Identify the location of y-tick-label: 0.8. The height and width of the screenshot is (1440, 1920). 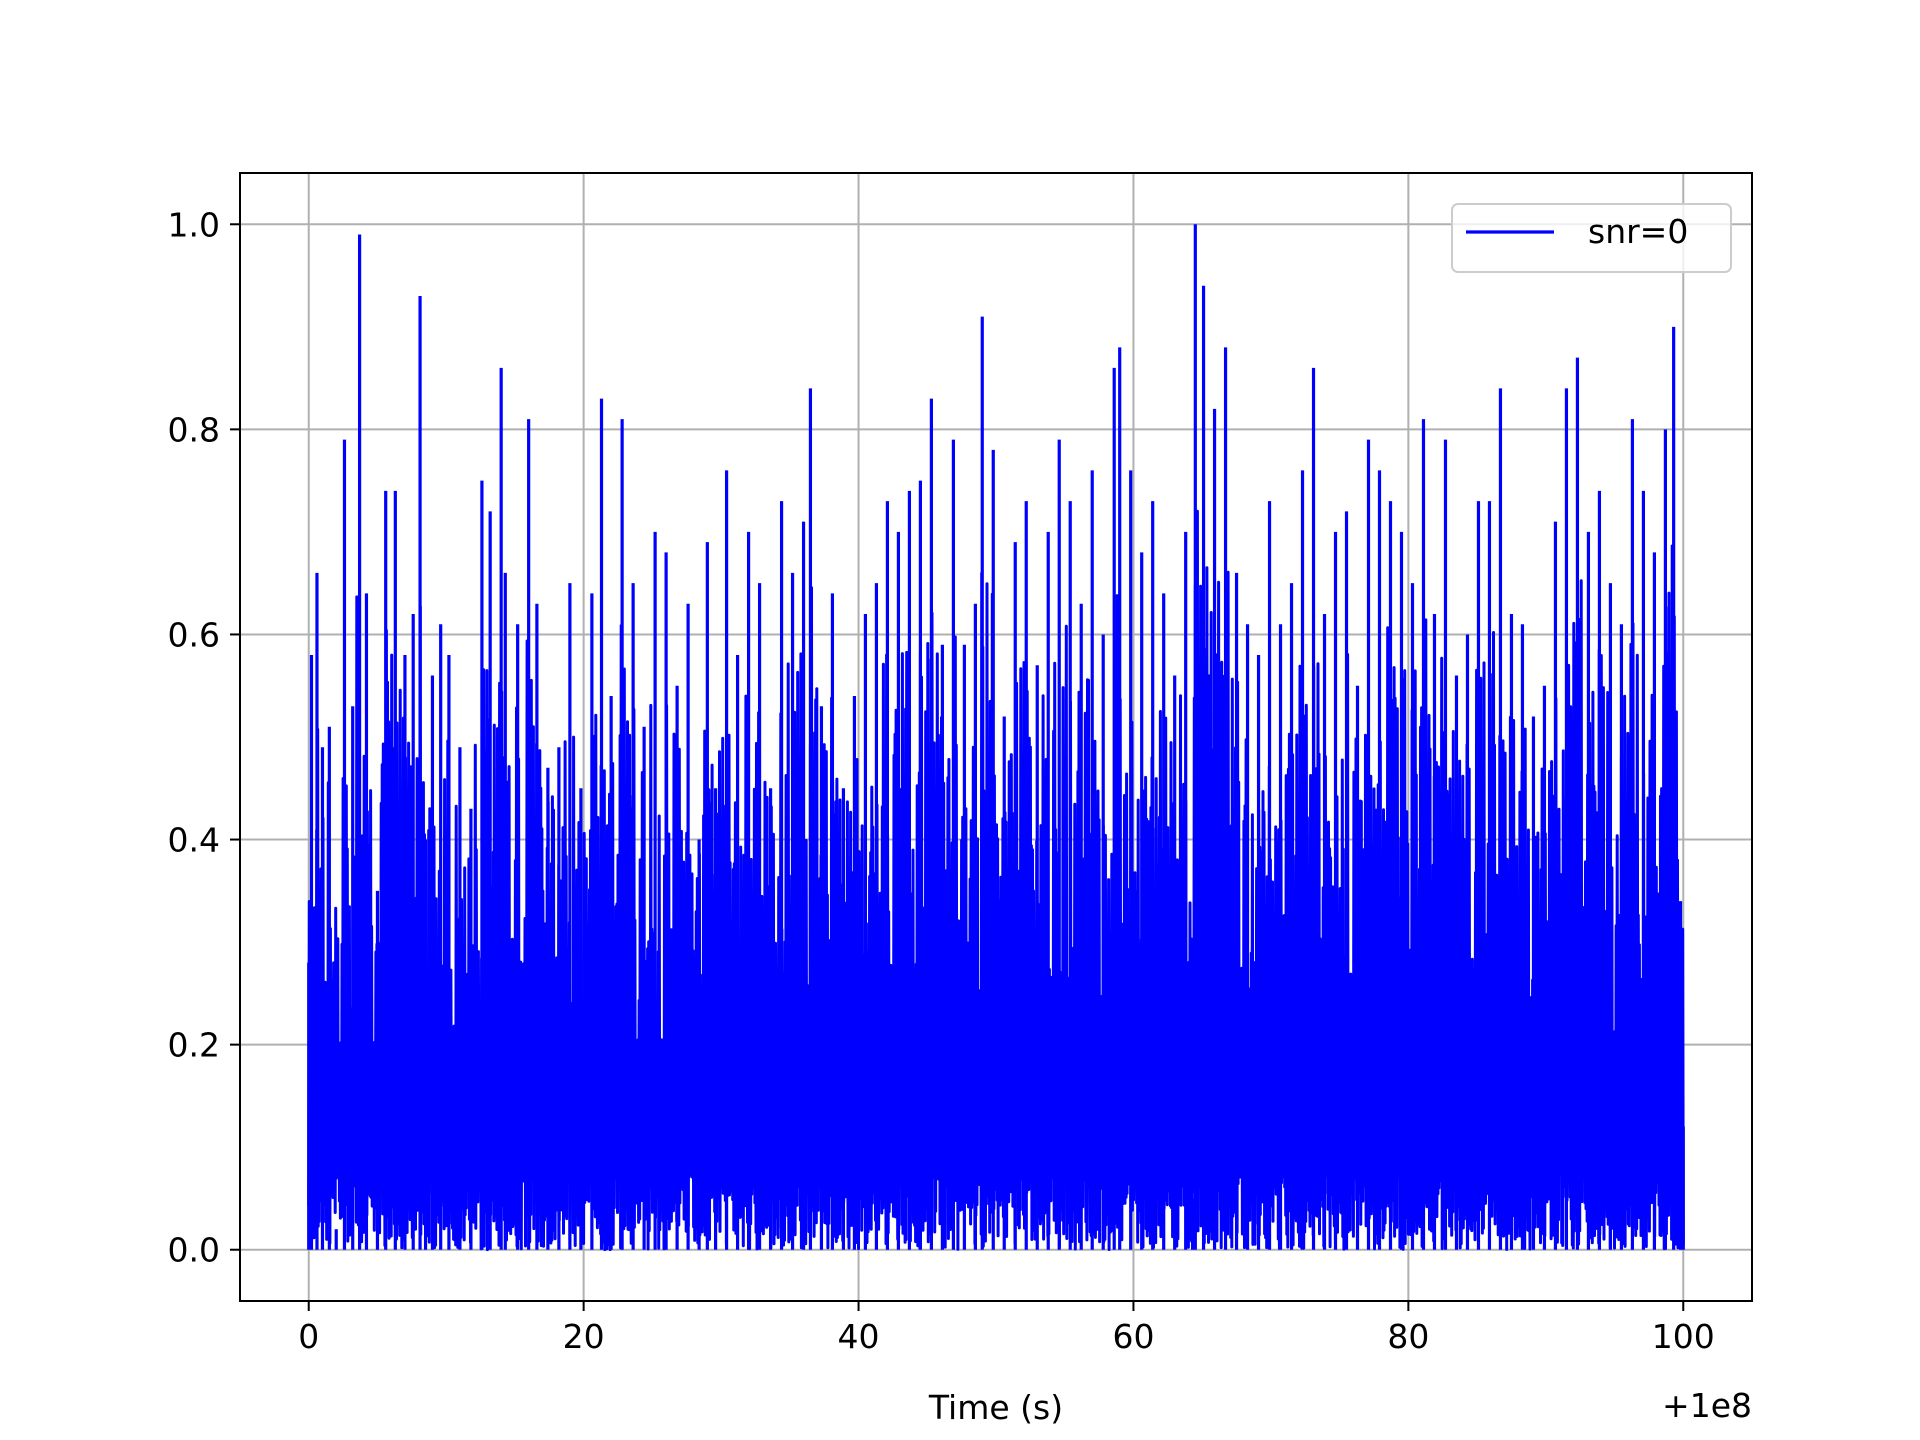
(194, 429).